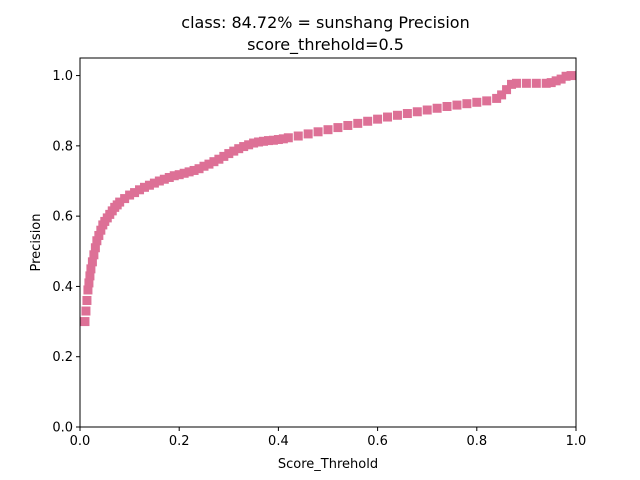 This screenshot has width=640, height=480. Describe the element at coordinates (62, 287) in the screenshot. I see `y-tick-label: 0.4` at that location.